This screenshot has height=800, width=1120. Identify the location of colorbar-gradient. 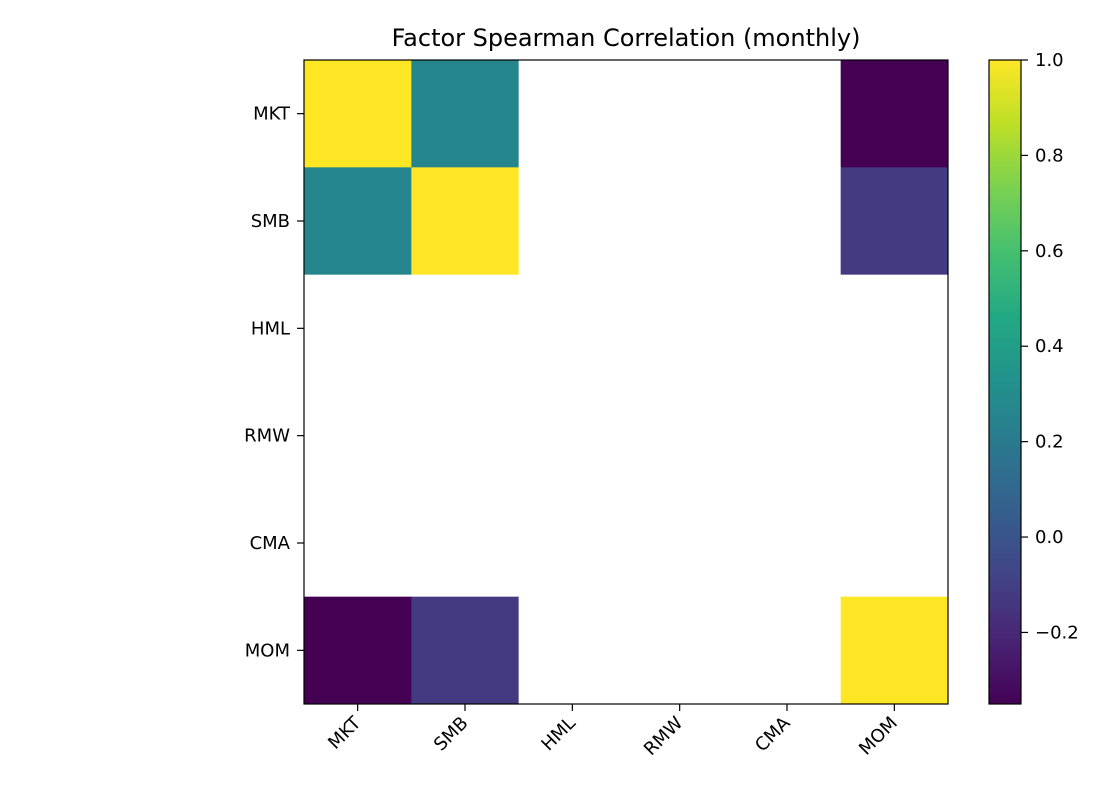
(1005, 382).